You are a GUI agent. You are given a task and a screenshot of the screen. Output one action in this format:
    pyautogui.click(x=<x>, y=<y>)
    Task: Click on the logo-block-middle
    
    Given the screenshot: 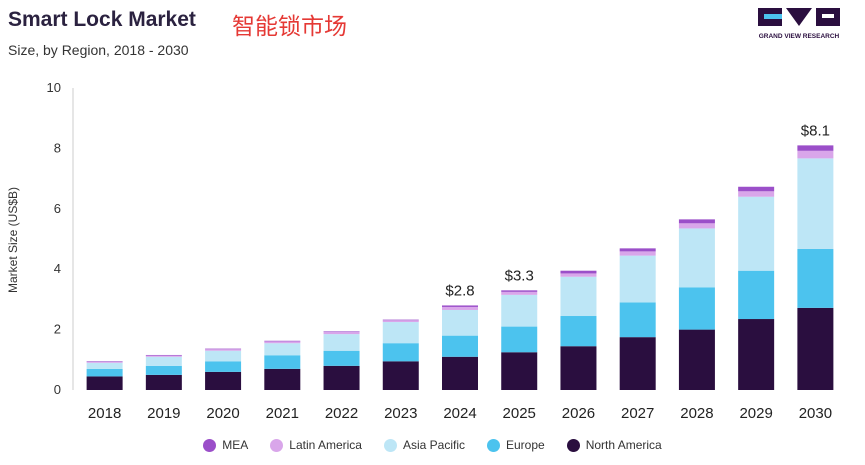 What is the action you would take?
    pyautogui.click(x=799, y=17)
    